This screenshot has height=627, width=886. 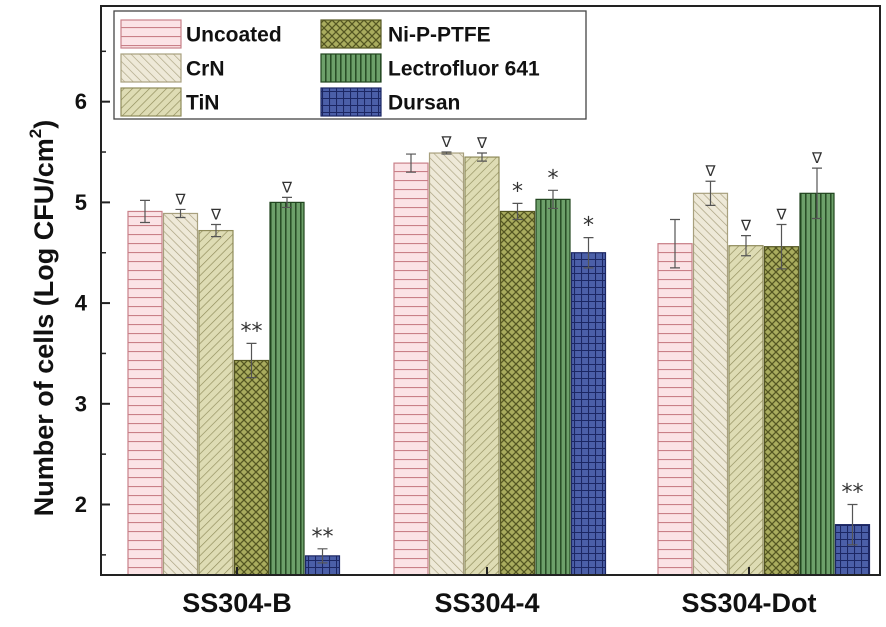 What do you see at coordinates (781, 411) in the screenshot?
I see `bar-ni-p-ptfe-ss304-dot` at bounding box center [781, 411].